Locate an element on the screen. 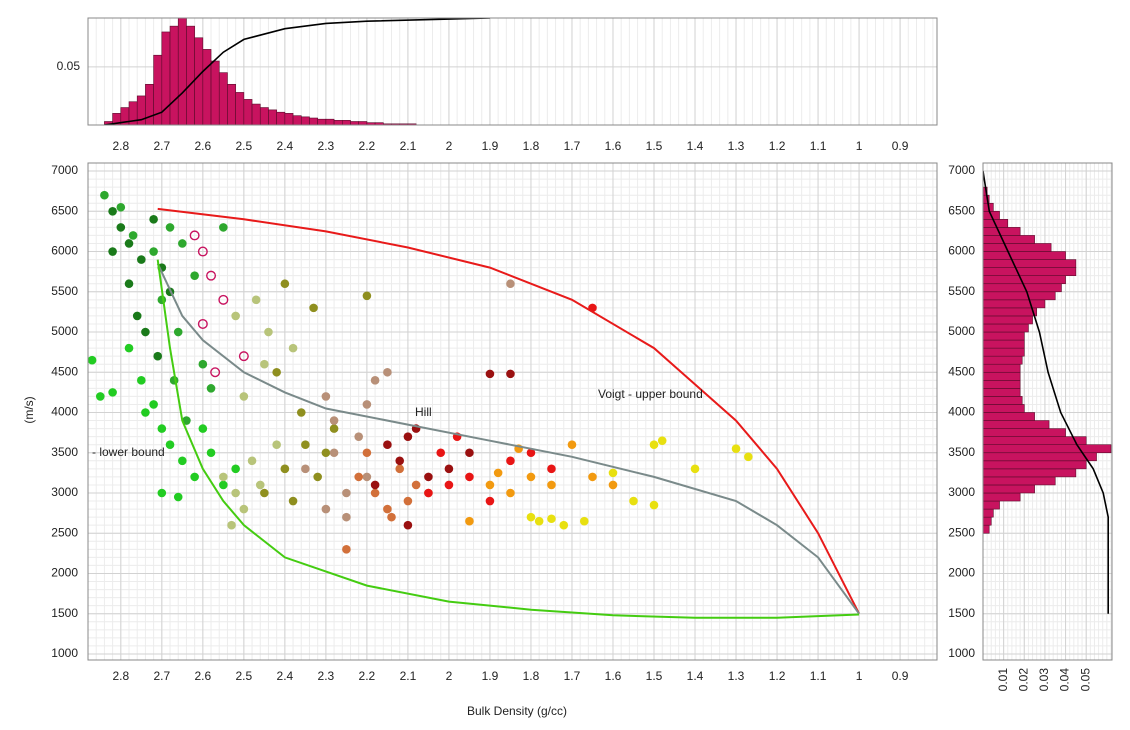  x-tick-label: 1.4 is located at coordinates (695, 676).